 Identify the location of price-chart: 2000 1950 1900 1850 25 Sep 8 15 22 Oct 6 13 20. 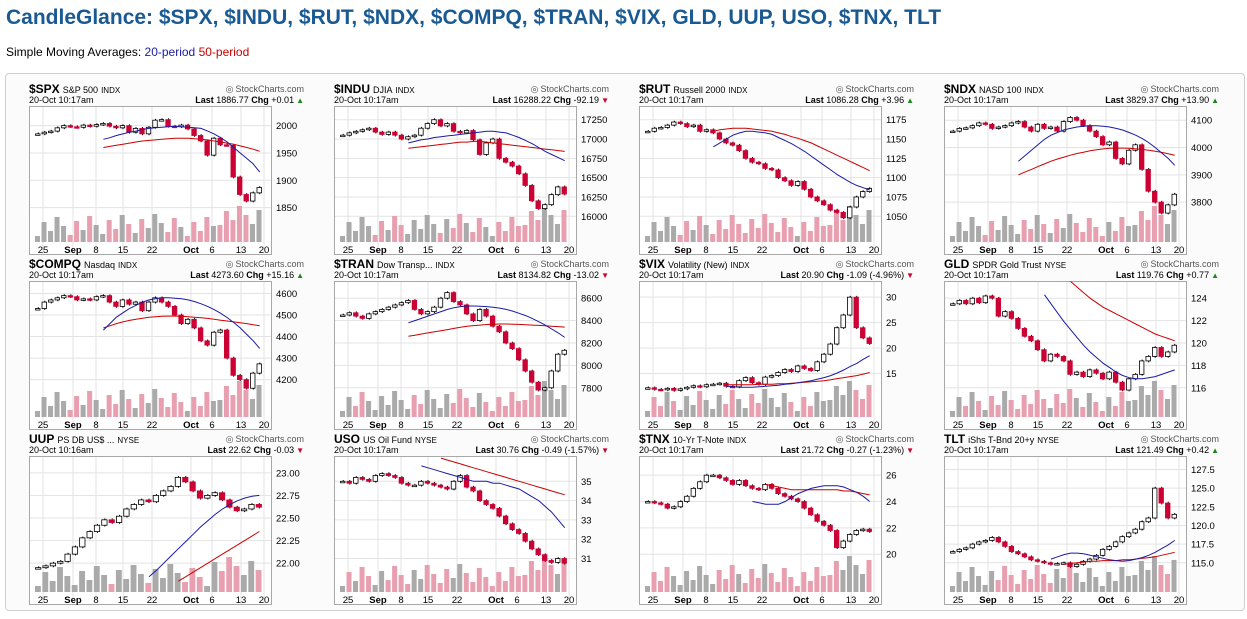
(166, 182).